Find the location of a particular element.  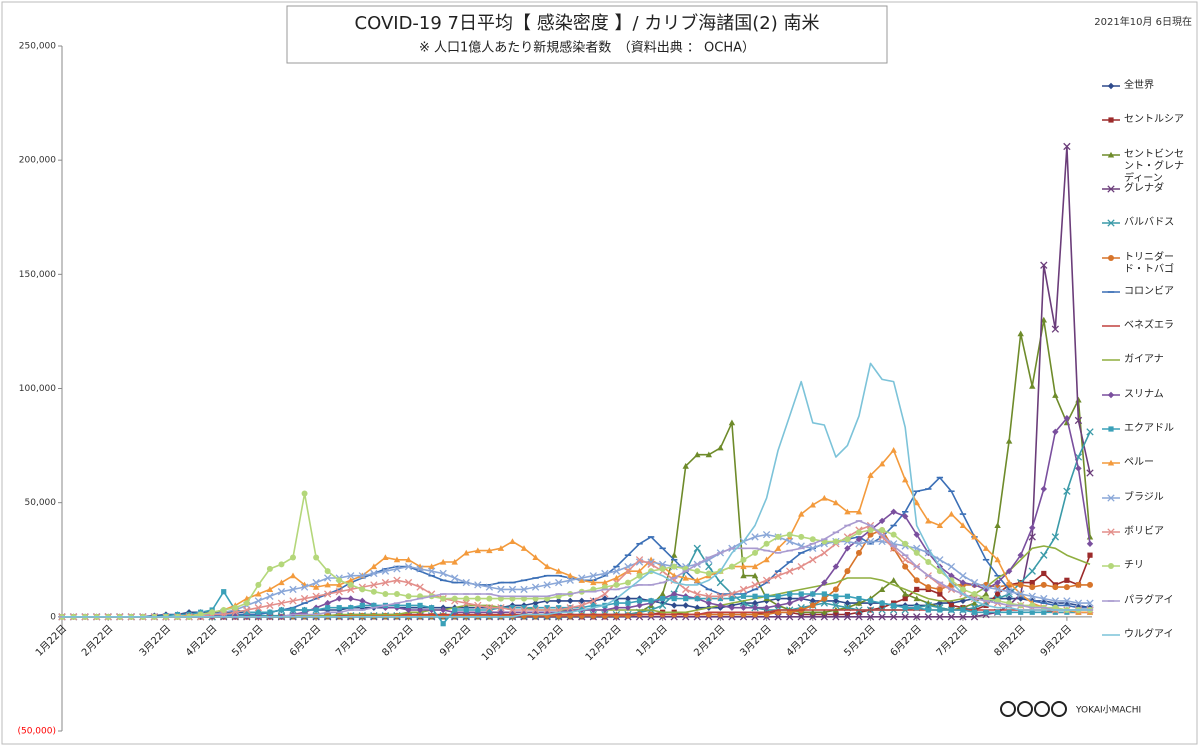

legend-item: ガイアナ is located at coordinates (1145, 360).